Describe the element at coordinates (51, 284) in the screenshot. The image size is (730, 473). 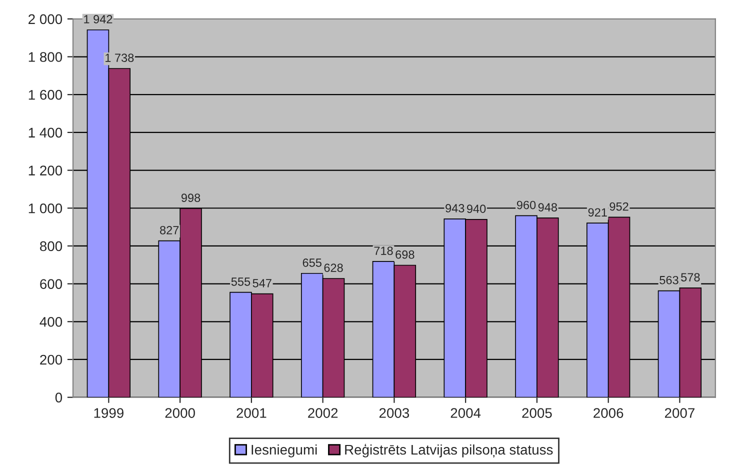
I see `y-tick-label: 600` at that location.